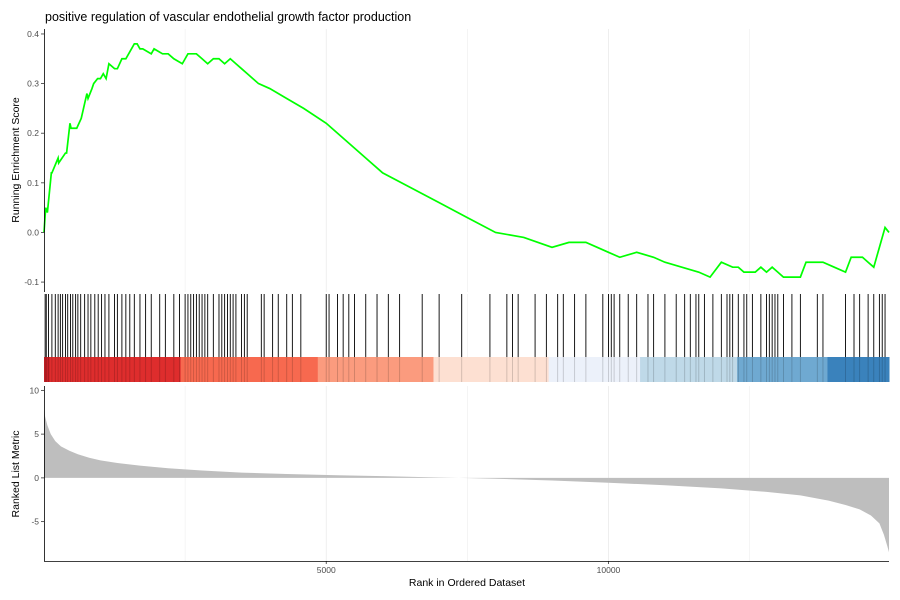 This screenshot has width=900, height=600. I want to click on x-tick-label: 5000, so click(326, 570).